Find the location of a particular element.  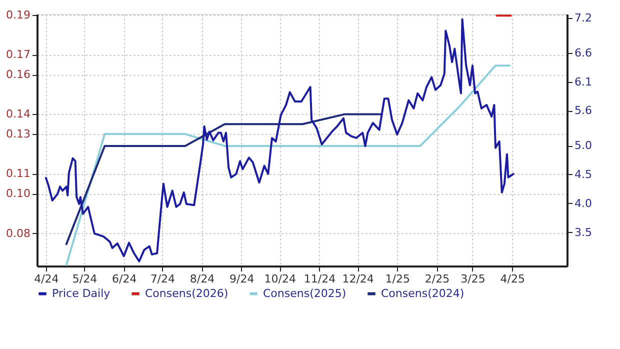

y-tick-label: 0.17 is located at coordinates (18, 55).